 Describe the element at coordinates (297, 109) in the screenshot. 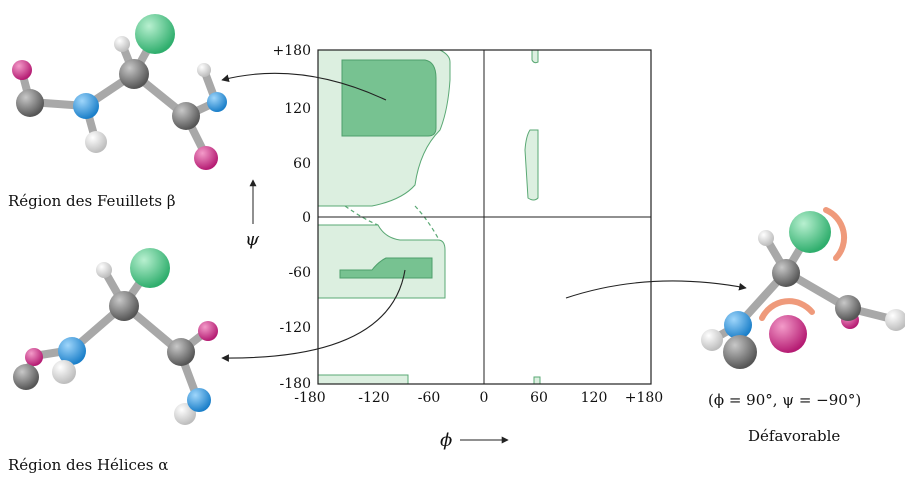

I see `y-tick-label: 120` at that location.